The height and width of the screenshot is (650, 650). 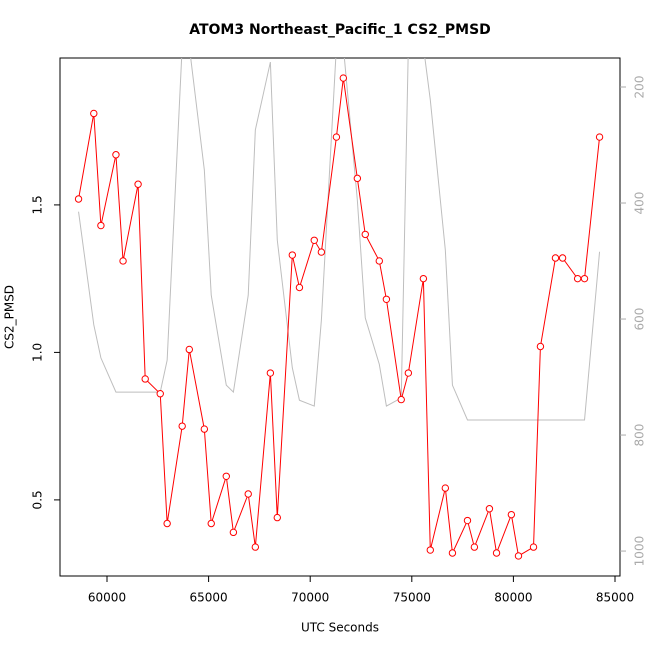 What do you see at coordinates (209, 598) in the screenshot?
I see `x-tick-label: 65000` at bounding box center [209, 598].